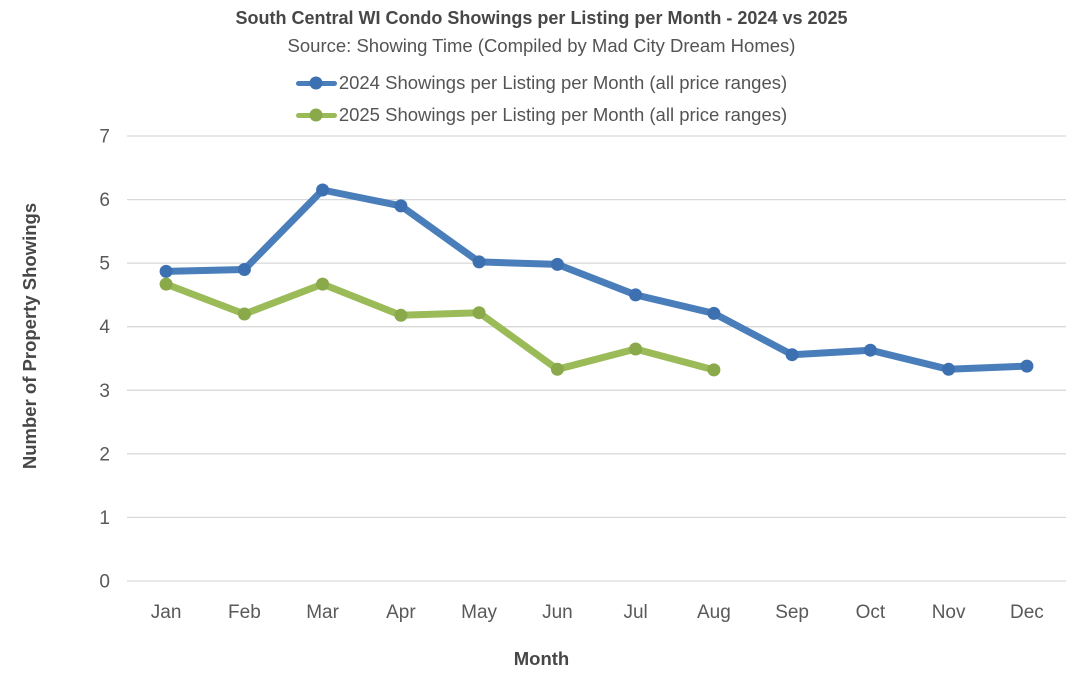 This screenshot has height=682, width=1083. Describe the element at coordinates (636, 349) in the screenshot. I see `data-point-2025-Jul` at that location.